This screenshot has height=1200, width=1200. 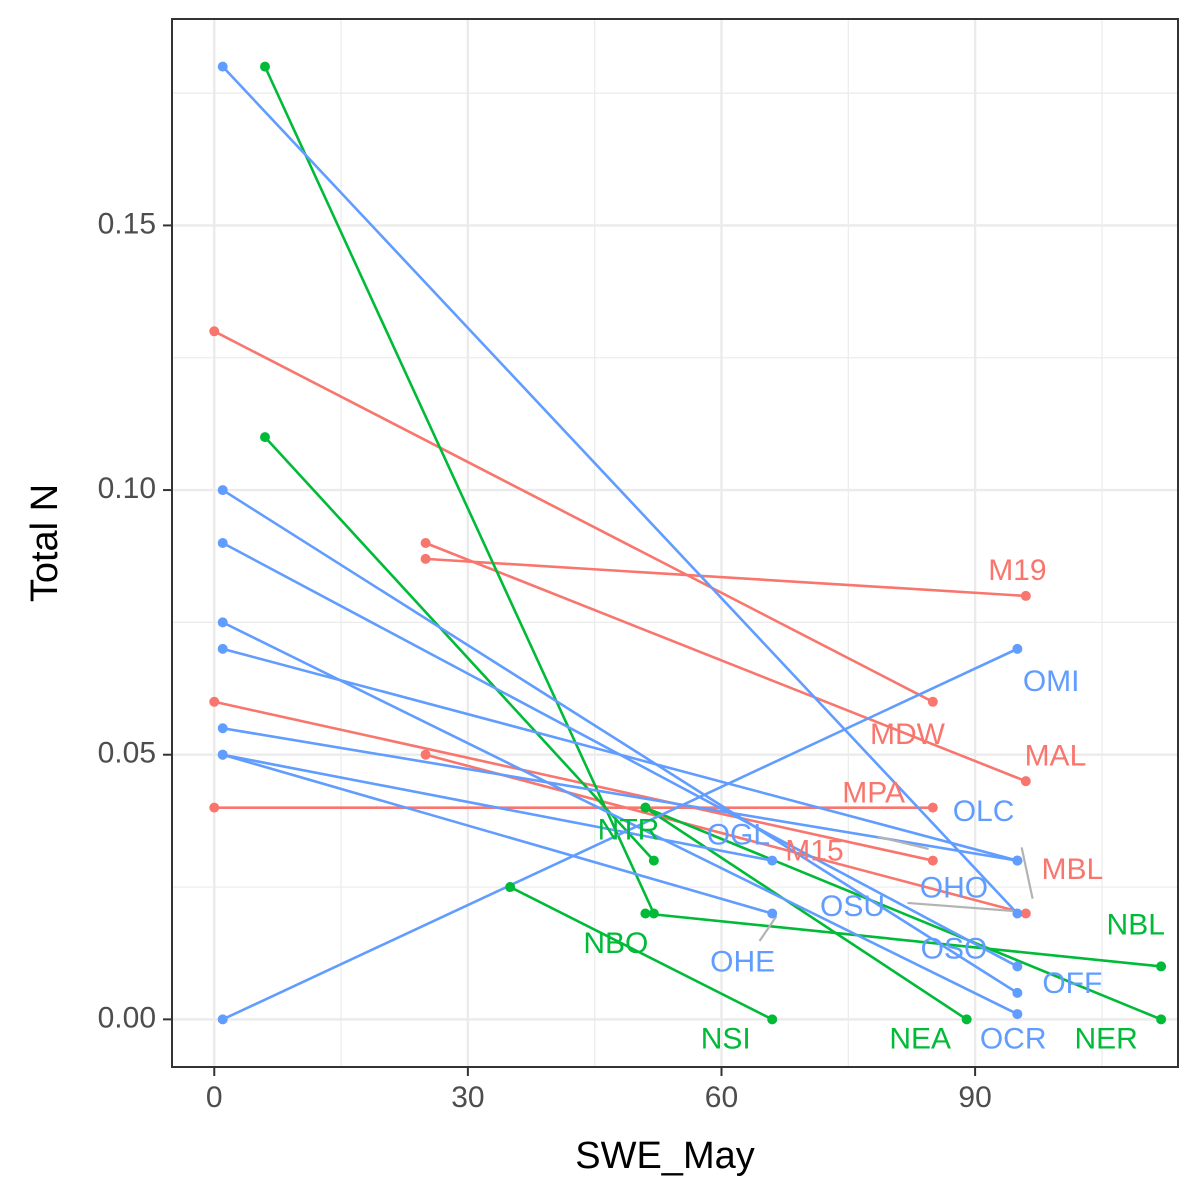 What do you see at coordinates (974, 1097) in the screenshot?
I see `x-tick-label-3: 90` at bounding box center [974, 1097].